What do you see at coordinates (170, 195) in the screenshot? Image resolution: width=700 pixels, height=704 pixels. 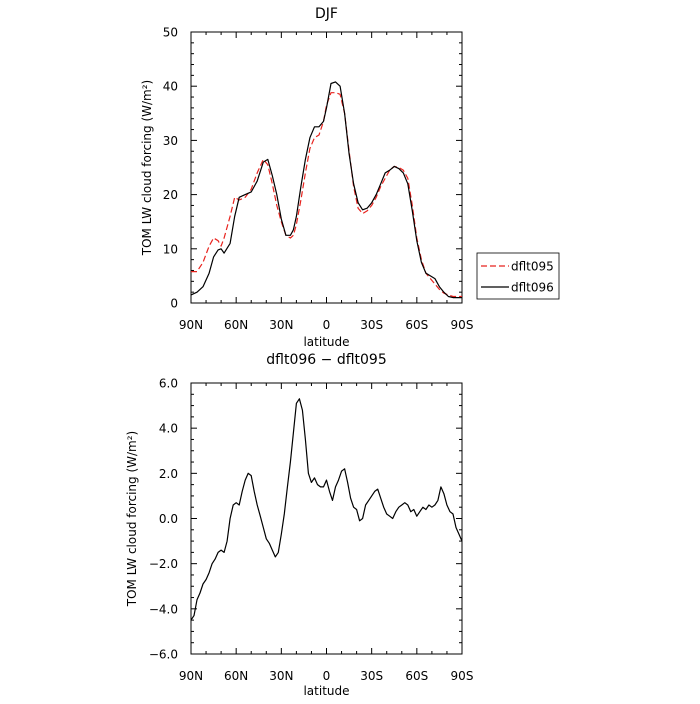 I see `y-tick-label: 20` at bounding box center [170, 195].